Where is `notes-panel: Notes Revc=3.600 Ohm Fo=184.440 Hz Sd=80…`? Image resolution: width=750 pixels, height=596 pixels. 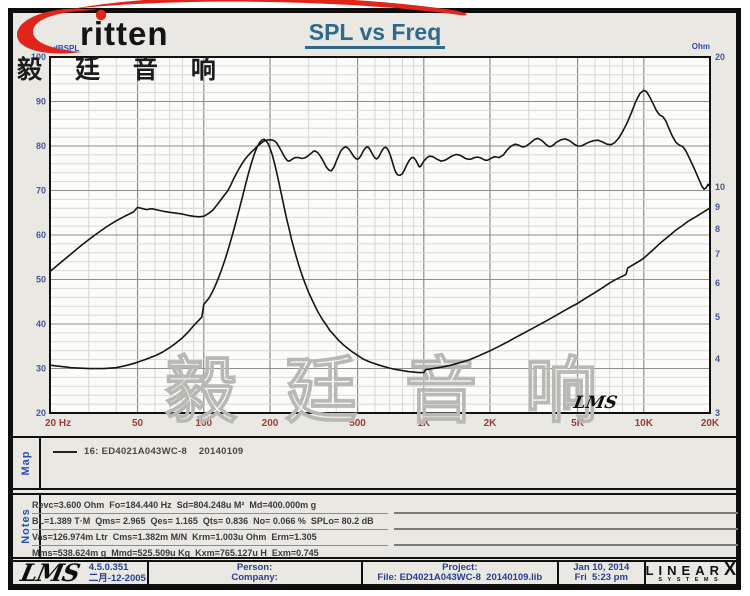
notes-panel: Notes Revc=3.600 Ohm Fo=184.440 Hz Sd=80… is located at coordinates (374, 527).